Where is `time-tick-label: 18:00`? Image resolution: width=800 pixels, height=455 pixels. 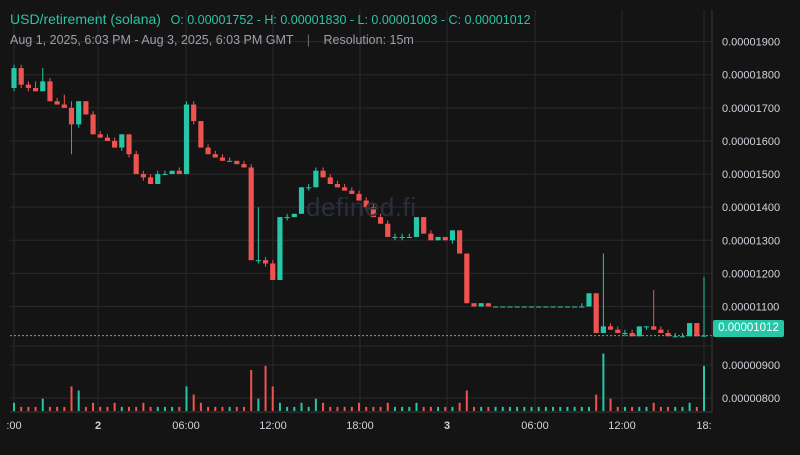 time-tick-label: 18:00 is located at coordinates (360, 426).